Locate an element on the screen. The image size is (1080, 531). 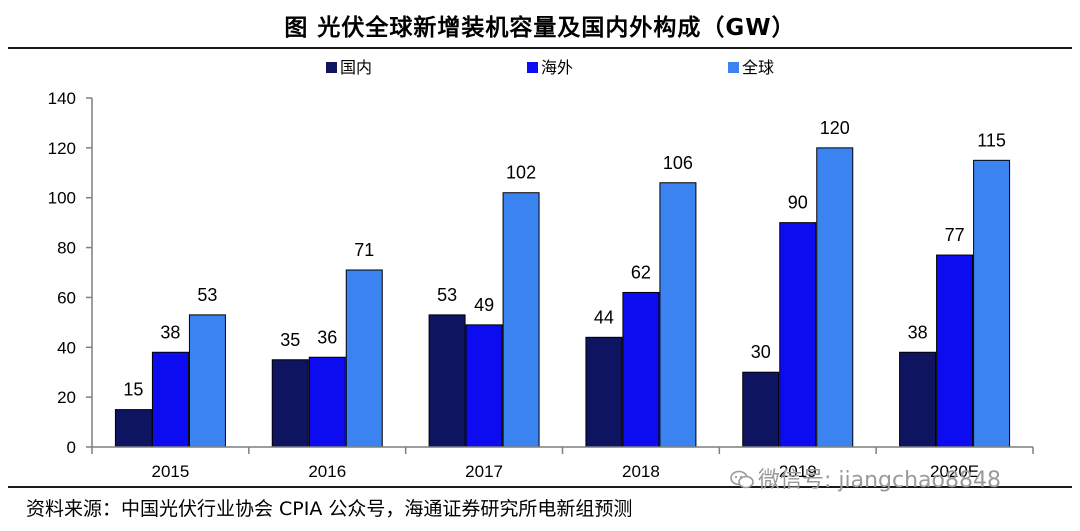
legend-label-2: 全球 is located at coordinates (758, 68).